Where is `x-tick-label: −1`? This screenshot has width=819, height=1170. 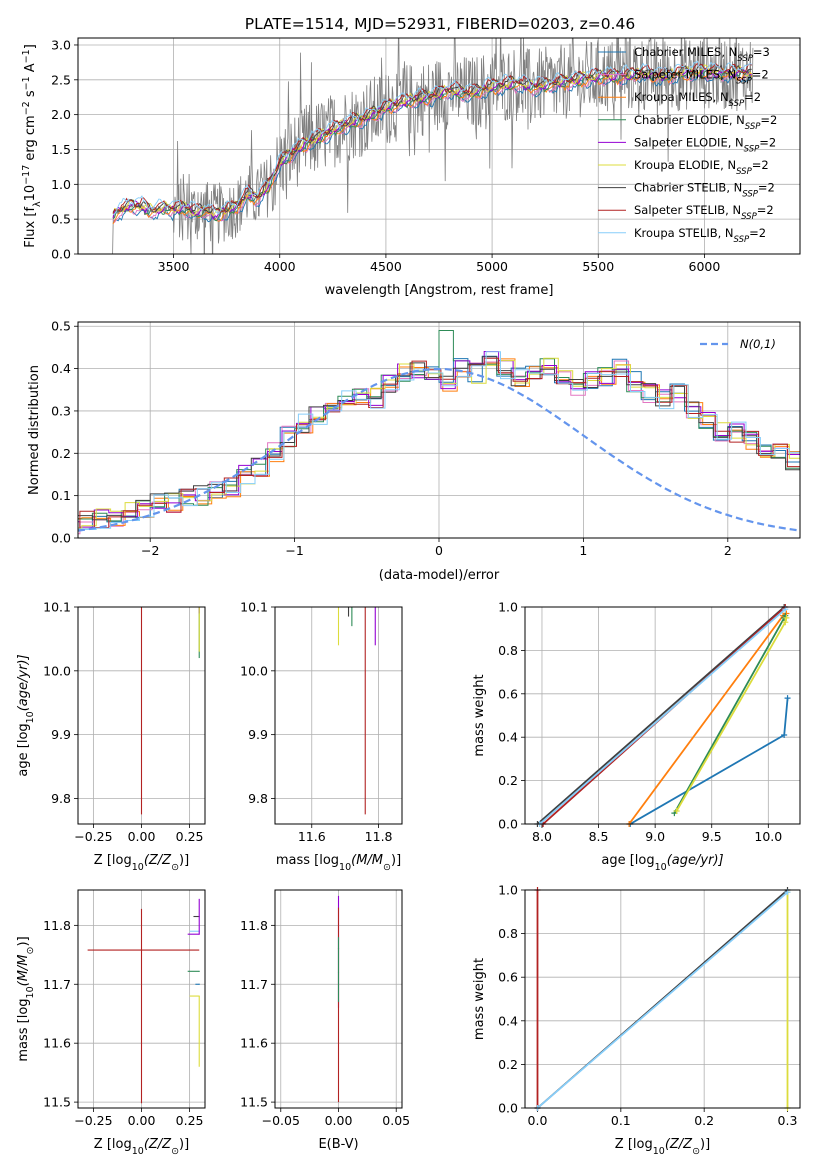
x-tick-label: −1 is located at coordinates (294, 550).